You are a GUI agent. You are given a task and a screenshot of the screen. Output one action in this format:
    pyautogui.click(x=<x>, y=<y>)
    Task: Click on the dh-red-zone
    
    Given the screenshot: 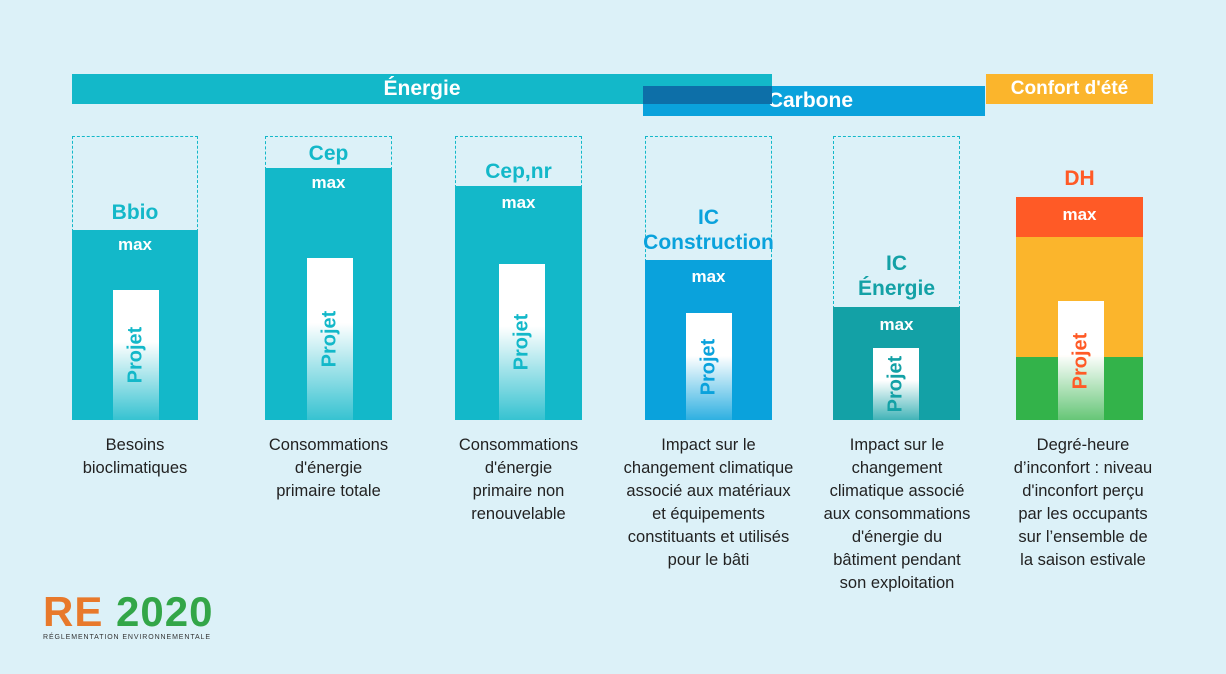 What is the action you would take?
    pyautogui.click(x=1079, y=217)
    